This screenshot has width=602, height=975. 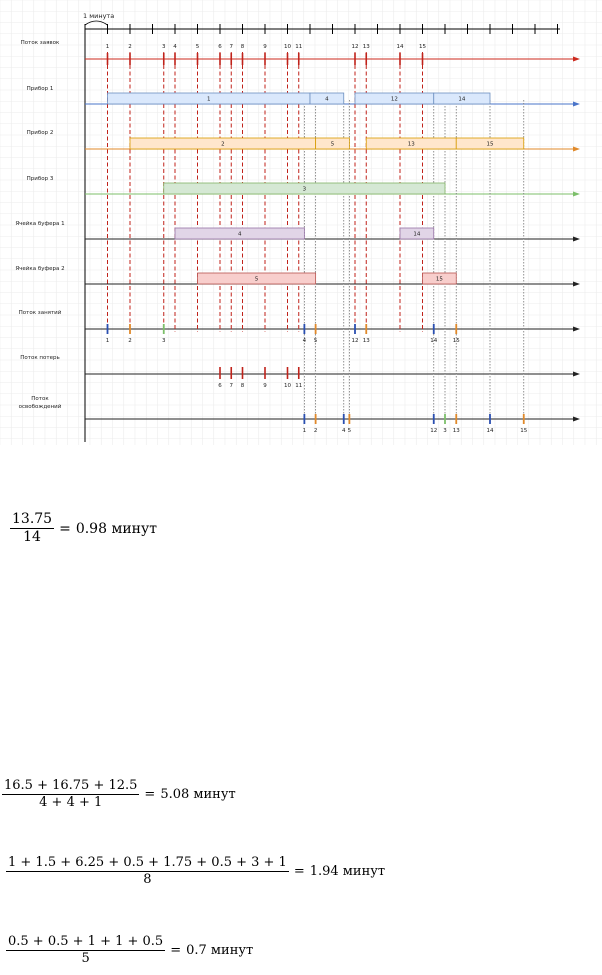 I want to click on bar-label: 3, so click(x=305, y=190).